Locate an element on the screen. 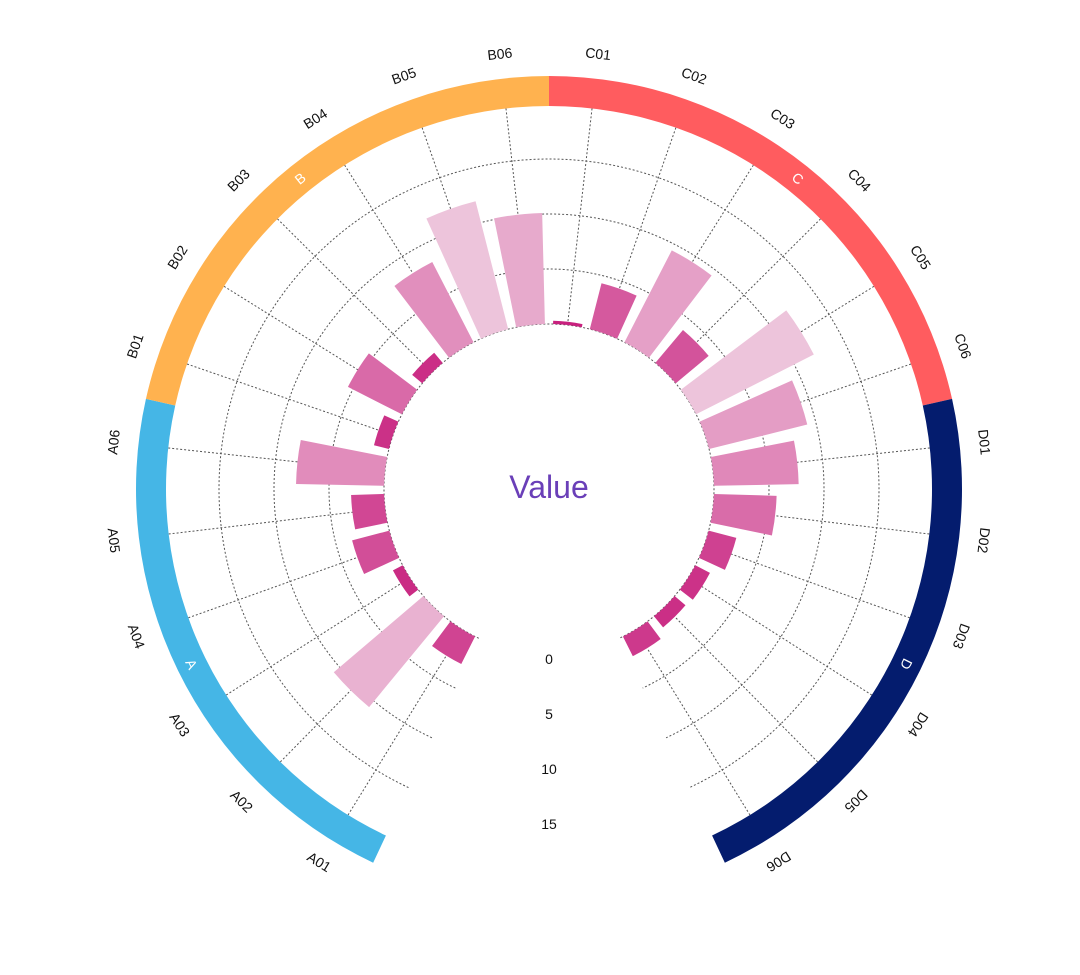 This screenshot has height=975, width=1080. category-label-A02: A02 is located at coordinates (241, 801).